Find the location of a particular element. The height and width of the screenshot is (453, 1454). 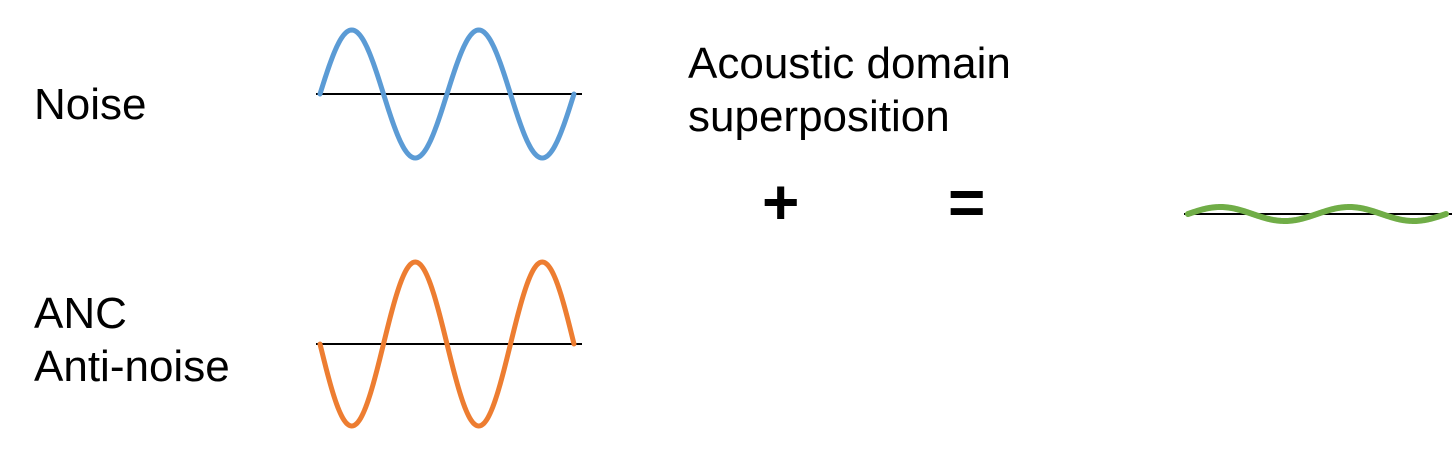

anc-label: ANC Anti-noise is located at coordinates (132, 341).